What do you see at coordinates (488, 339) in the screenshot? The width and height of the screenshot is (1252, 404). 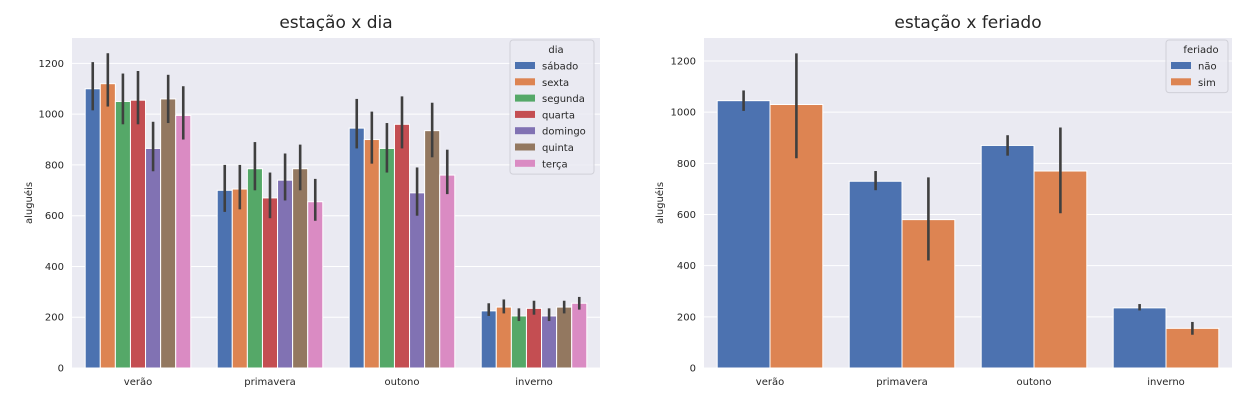 I see `bar-sábado-inverno` at bounding box center [488, 339].